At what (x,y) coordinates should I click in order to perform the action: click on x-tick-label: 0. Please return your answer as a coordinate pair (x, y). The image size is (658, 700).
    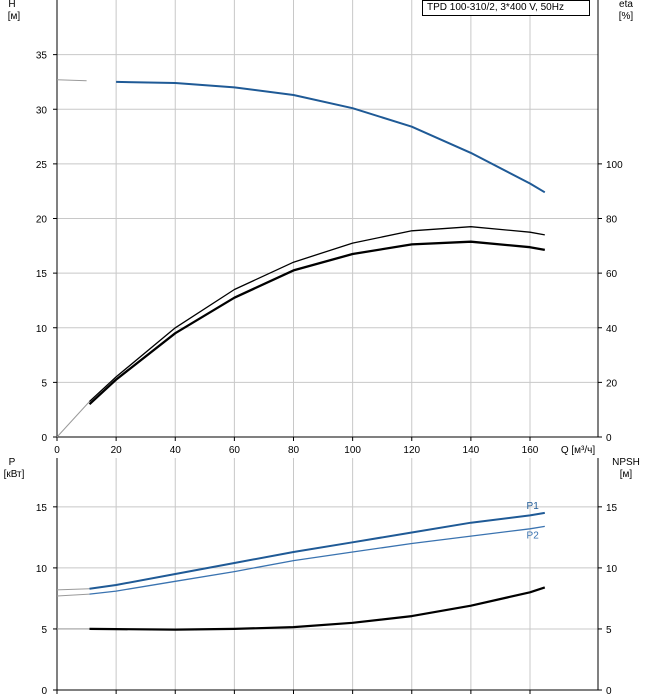
    Looking at the image, I should click on (57, 450).